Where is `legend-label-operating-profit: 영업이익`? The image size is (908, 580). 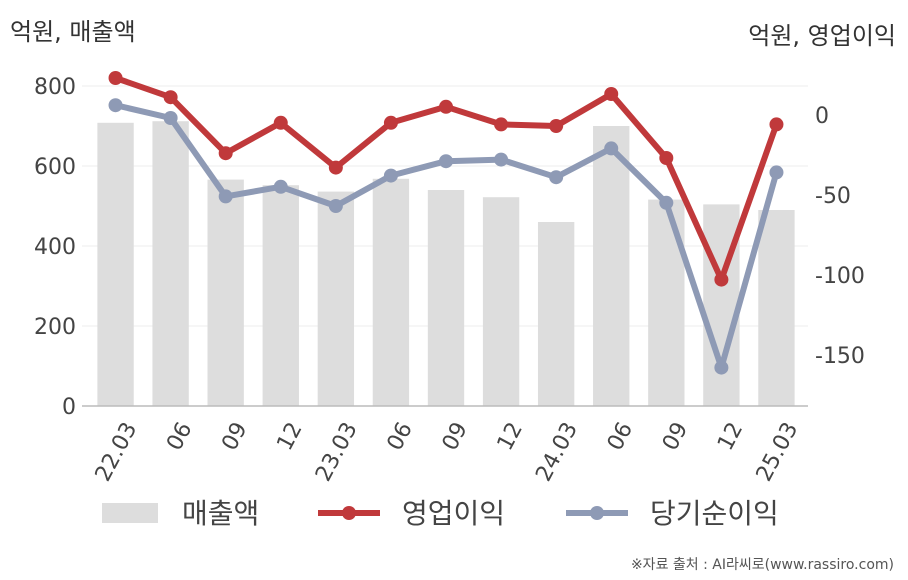 legend-label-operating-profit: 영업이익 is located at coordinates (453, 513).